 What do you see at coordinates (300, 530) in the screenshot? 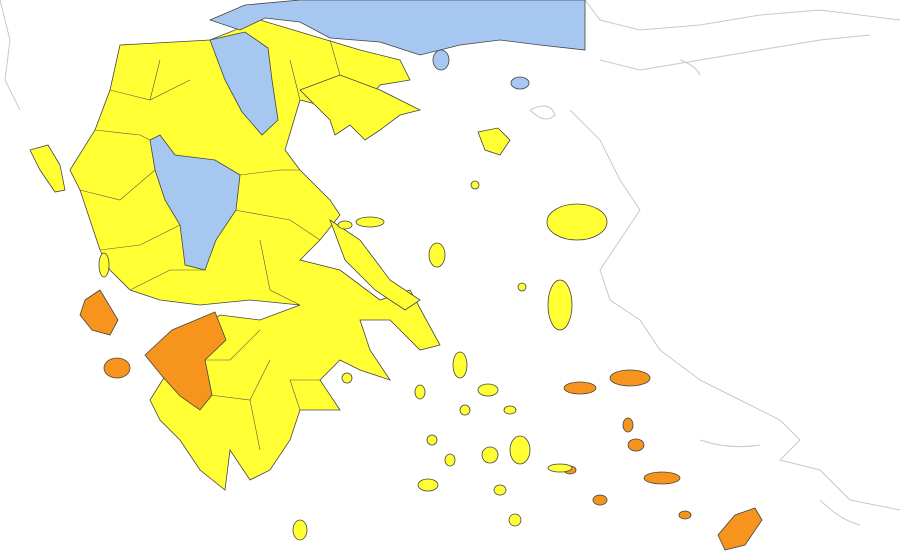
I see `kythira` at bounding box center [300, 530].